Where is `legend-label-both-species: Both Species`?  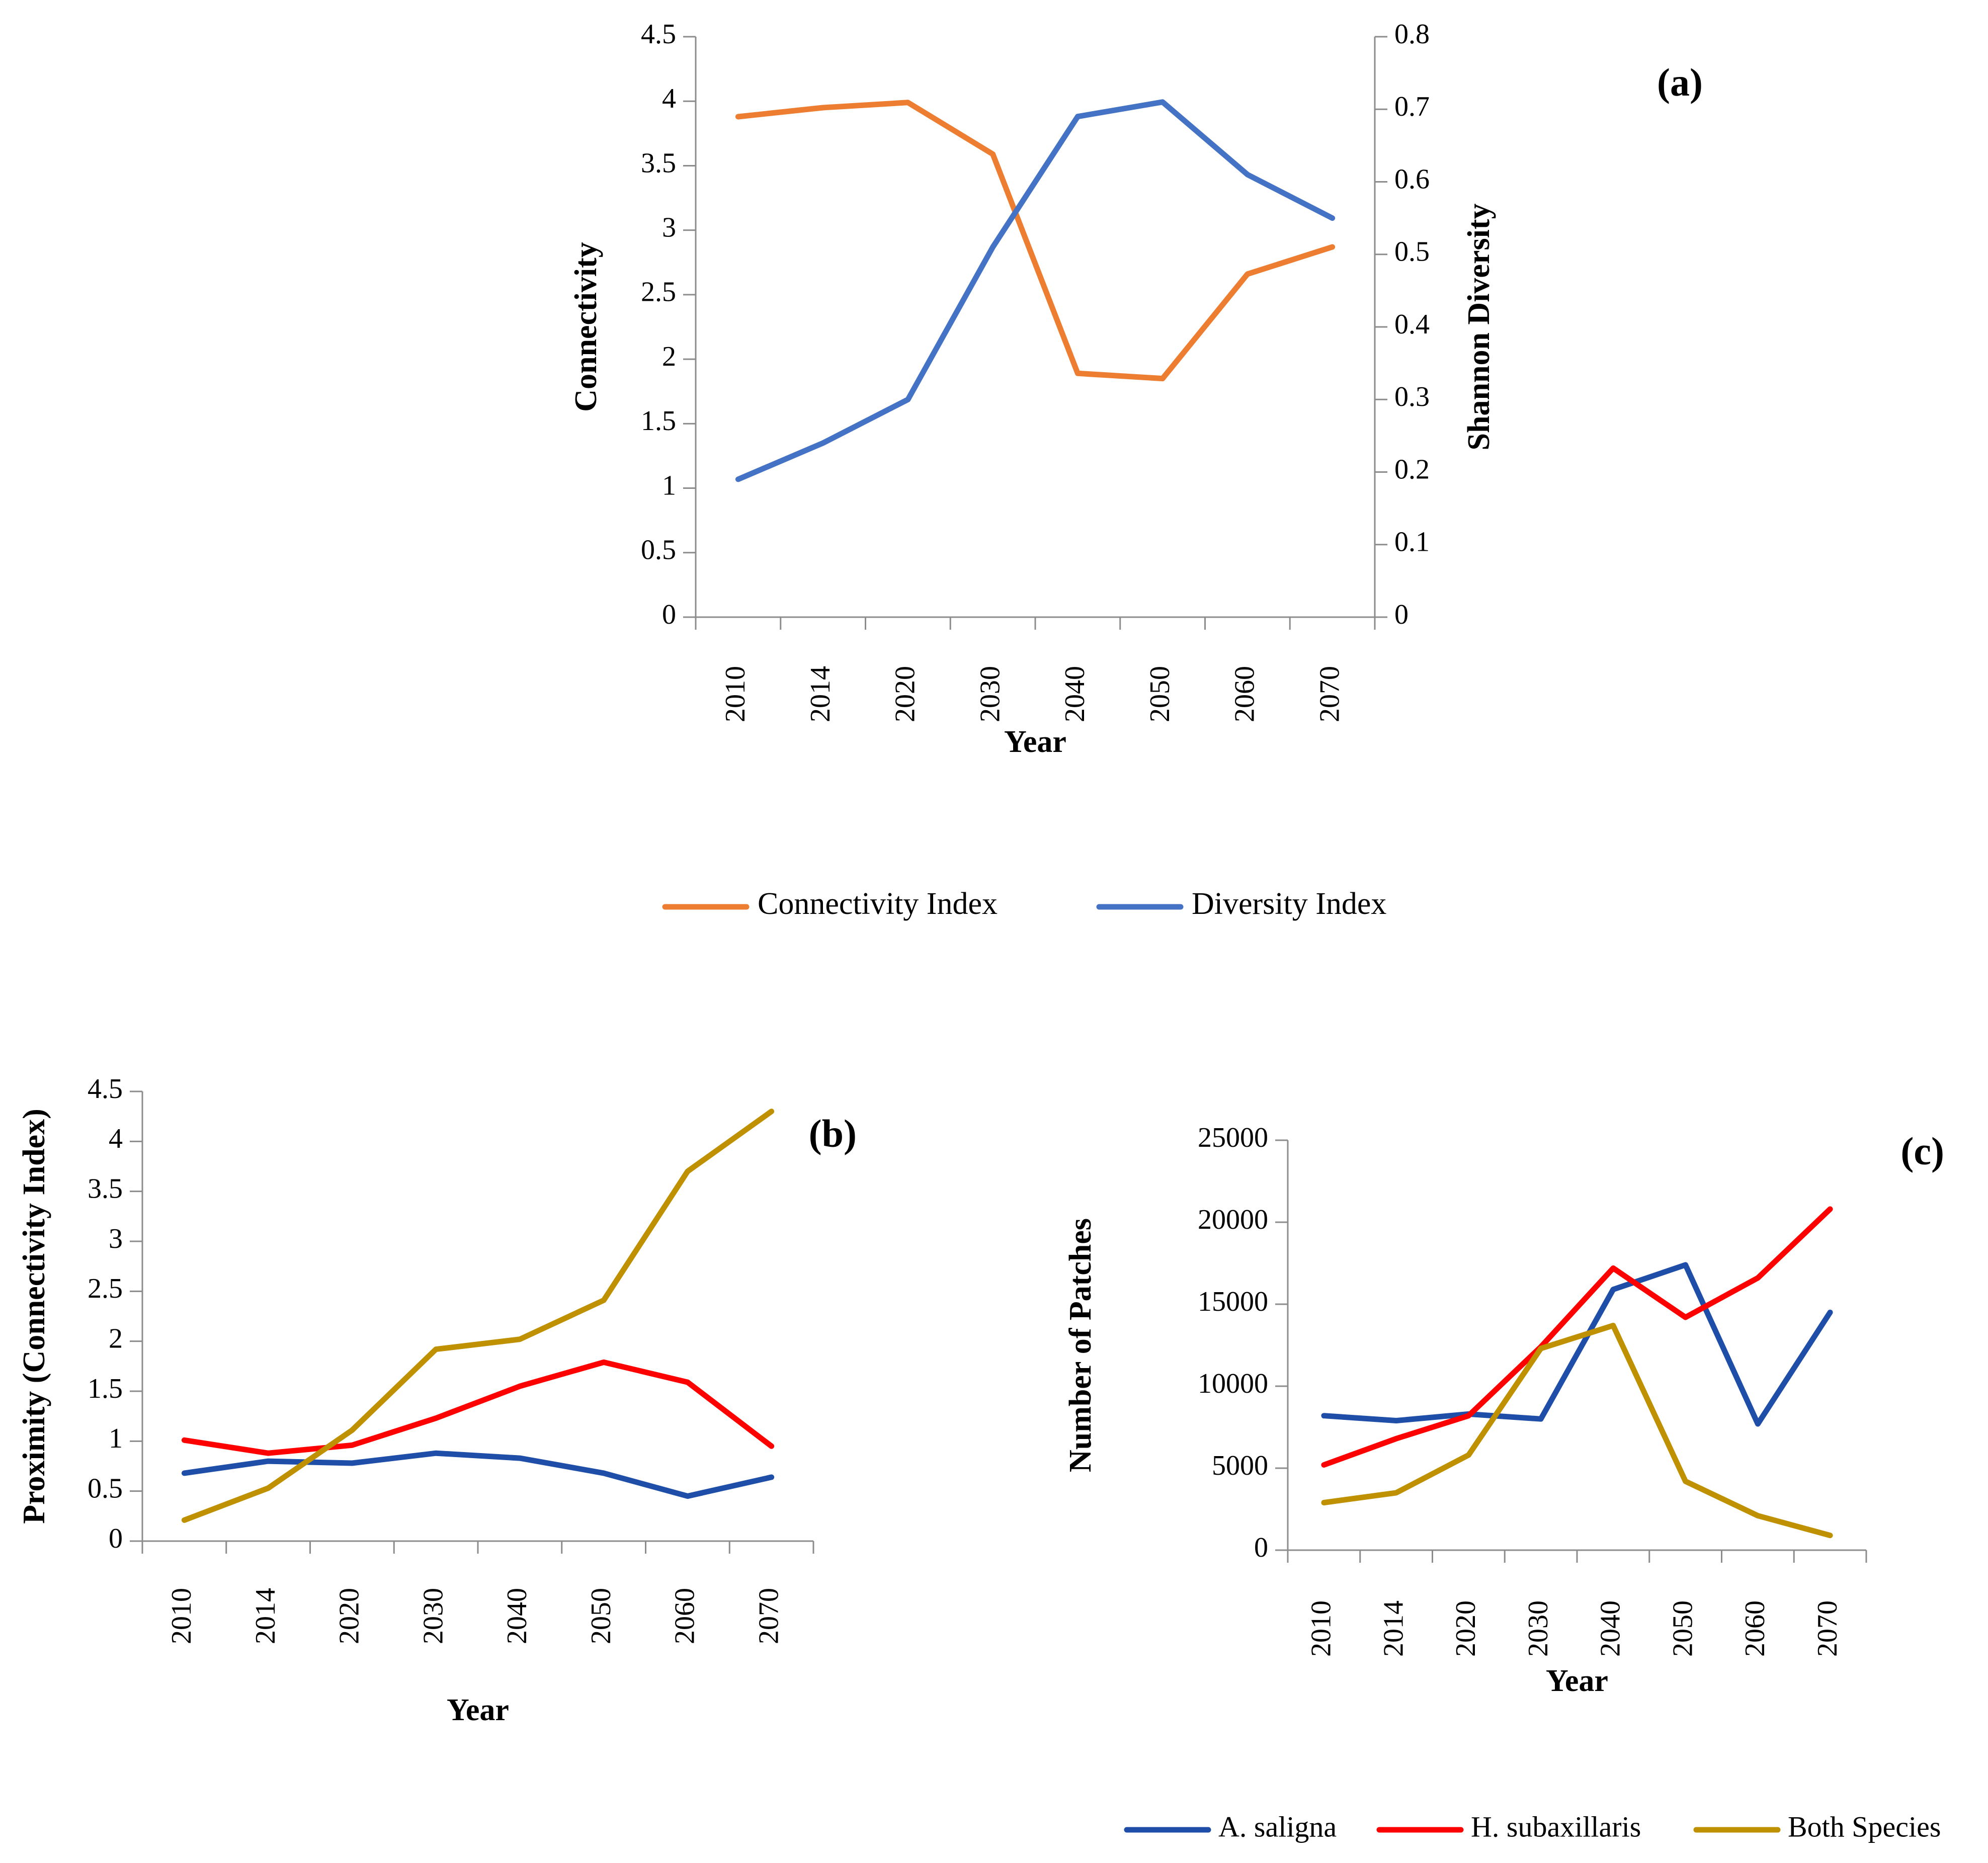 legend-label-both-species: Both Species is located at coordinates (1864, 1826).